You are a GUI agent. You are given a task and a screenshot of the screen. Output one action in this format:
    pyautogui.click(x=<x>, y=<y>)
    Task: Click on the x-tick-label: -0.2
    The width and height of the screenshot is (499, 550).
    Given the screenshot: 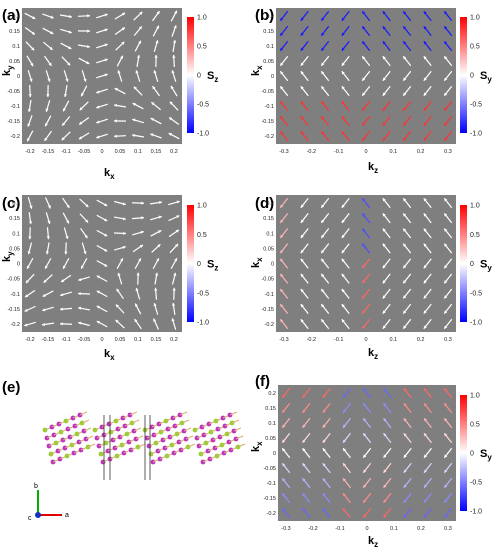 What is the action you would take?
    pyautogui.click(x=312, y=529)
    